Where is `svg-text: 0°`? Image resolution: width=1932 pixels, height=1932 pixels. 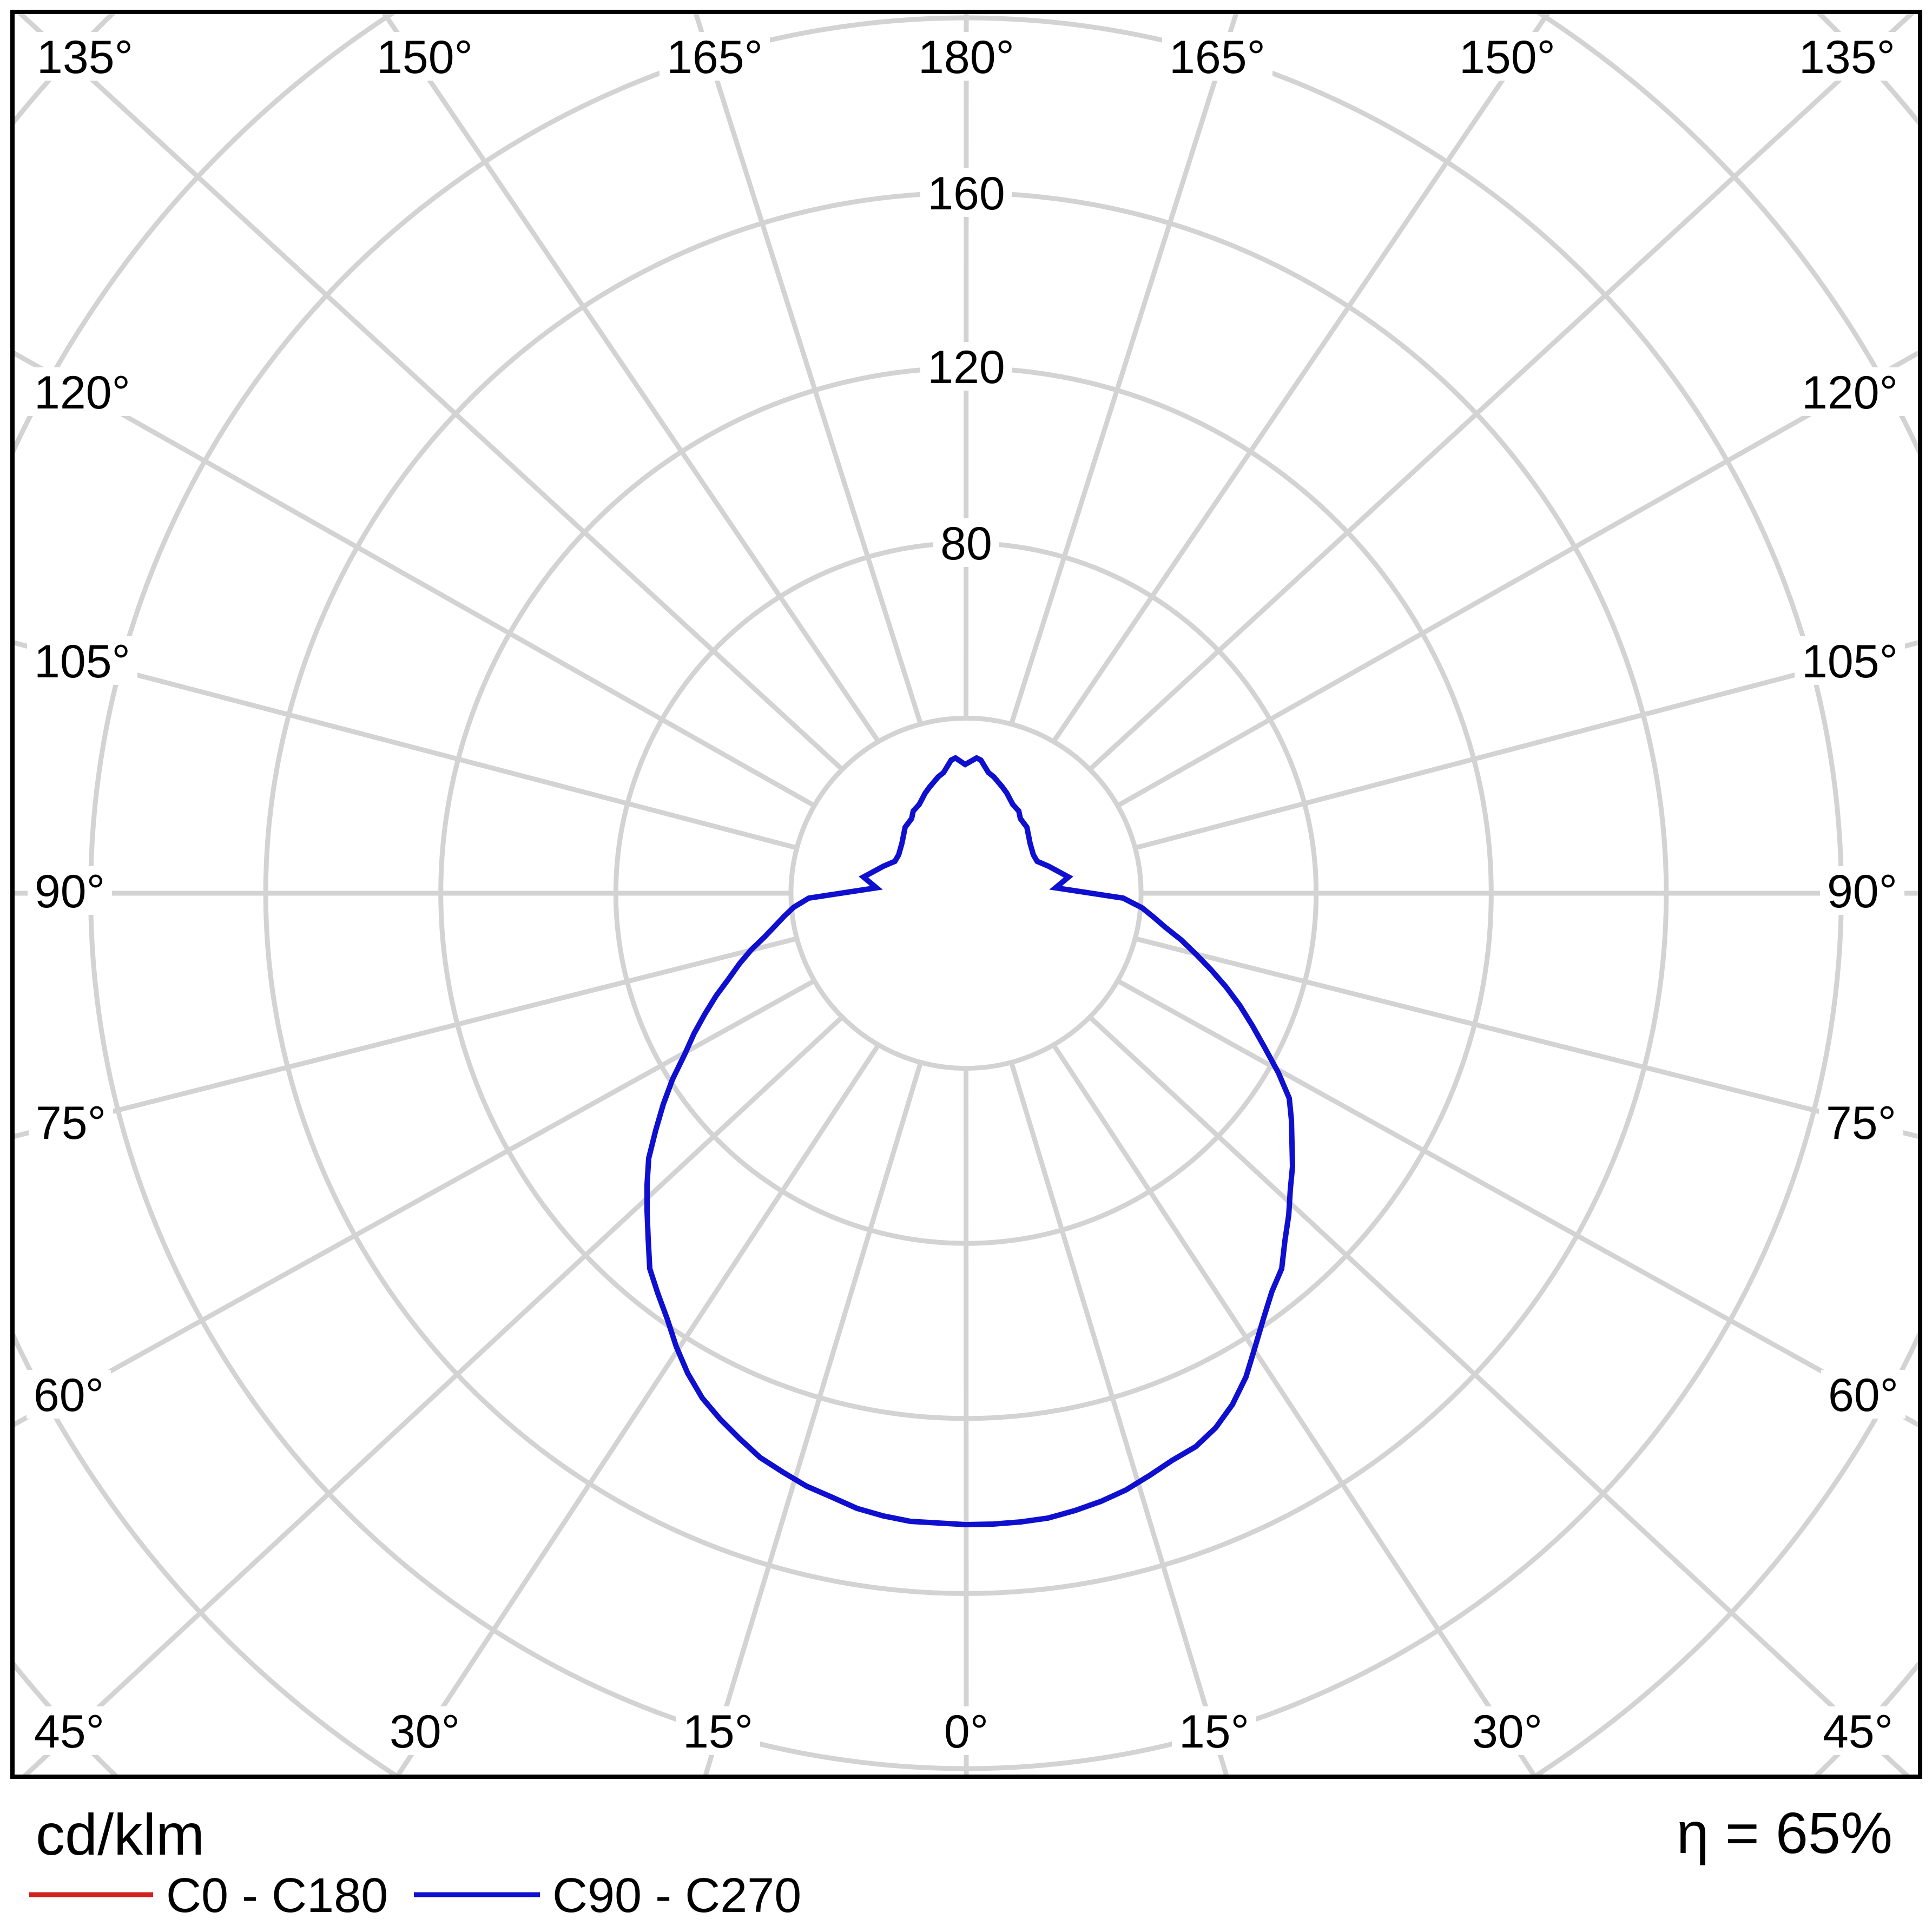 svg-text: 0° is located at coordinates (966, 1732).